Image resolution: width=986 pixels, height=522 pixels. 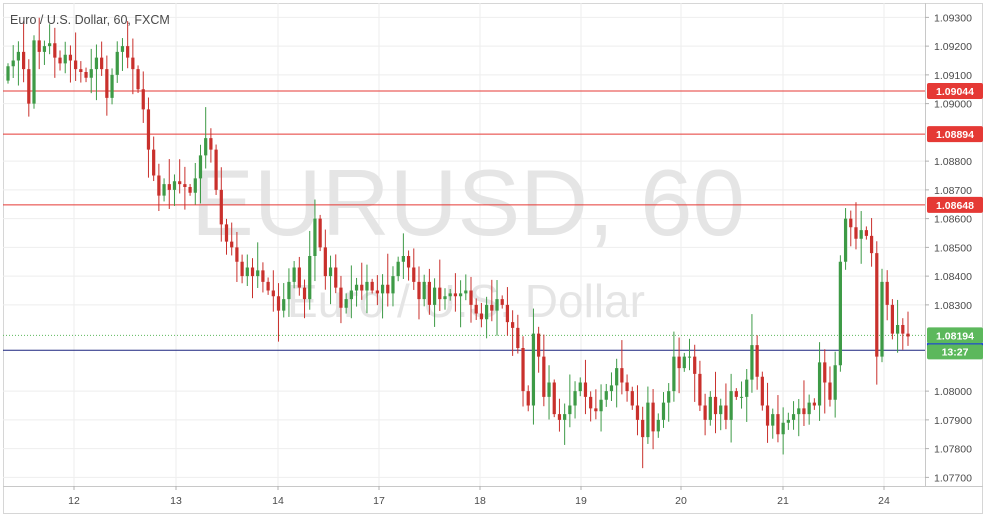 What do you see at coordinates (176, 501) in the screenshot?
I see `x-tick-label: 13` at bounding box center [176, 501].